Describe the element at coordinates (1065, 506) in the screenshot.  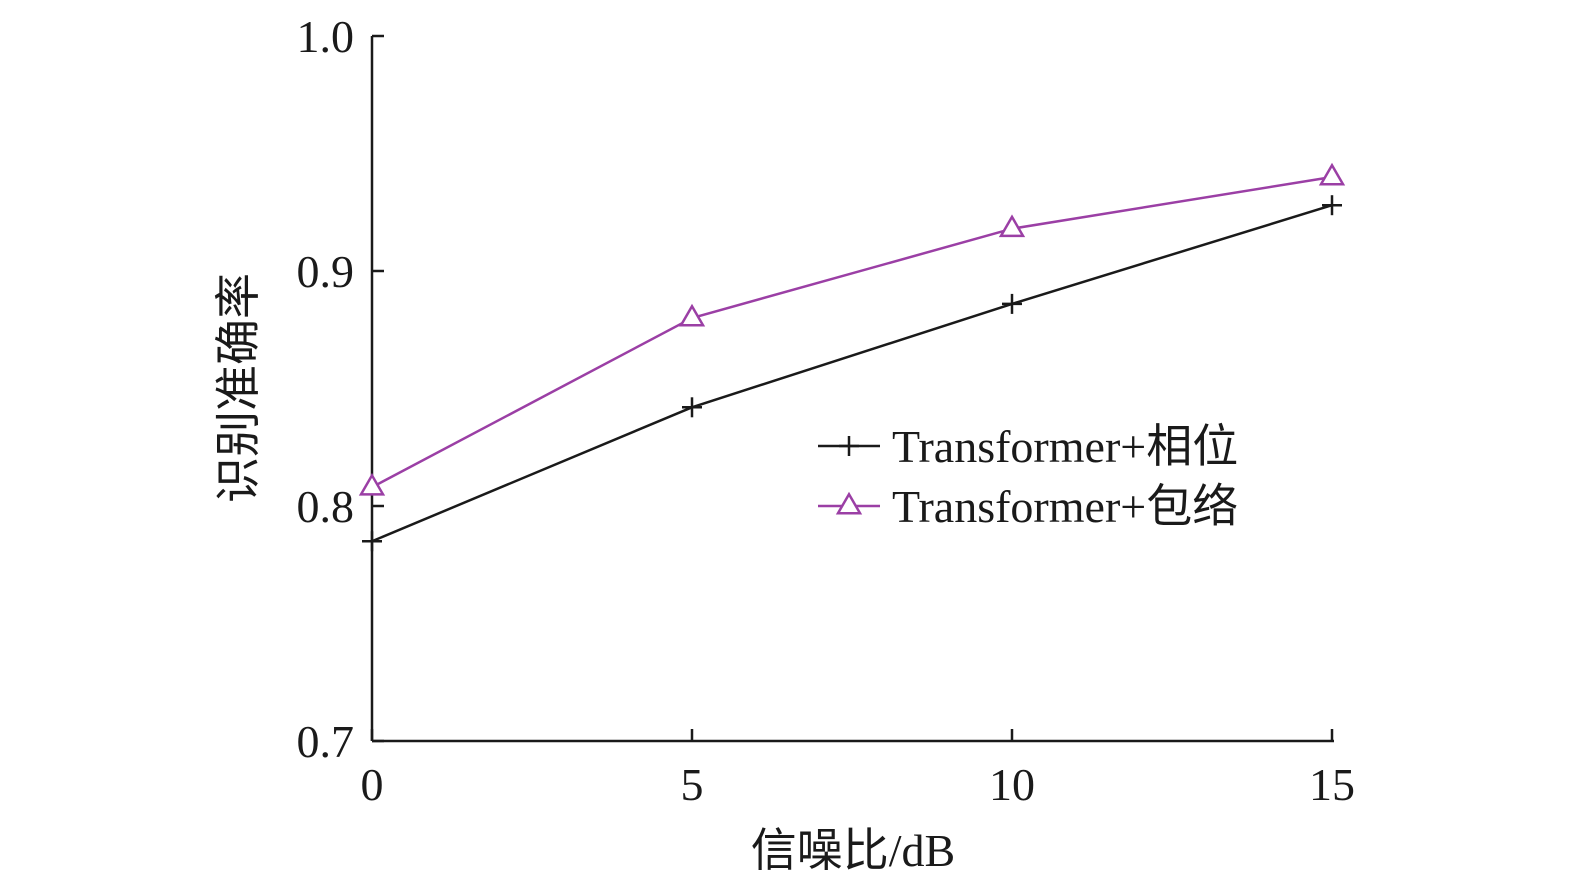
I see `legend-label: Transformer+包络` at that location.